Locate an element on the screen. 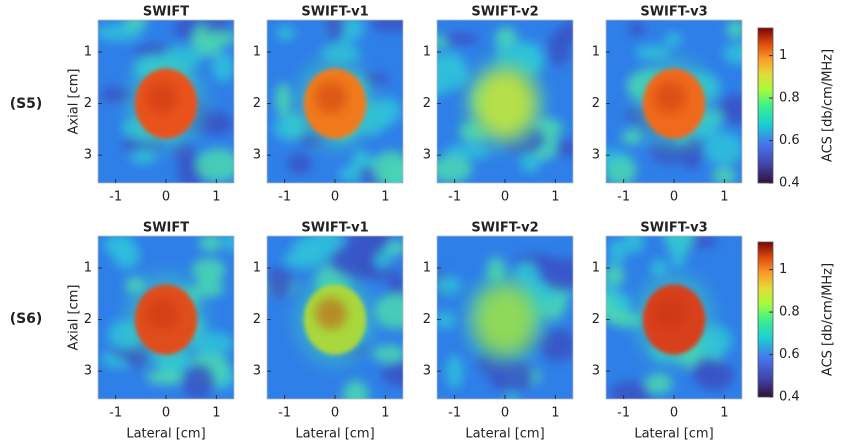 The width and height of the screenshot is (841, 444). colorbar-tick-label: 0.4 is located at coordinates (789, 183).